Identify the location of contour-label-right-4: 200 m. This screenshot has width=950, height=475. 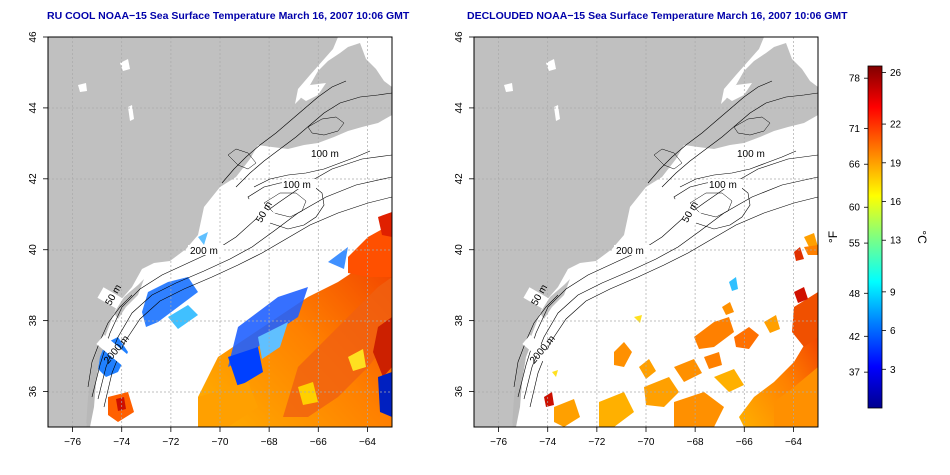
(630, 251).